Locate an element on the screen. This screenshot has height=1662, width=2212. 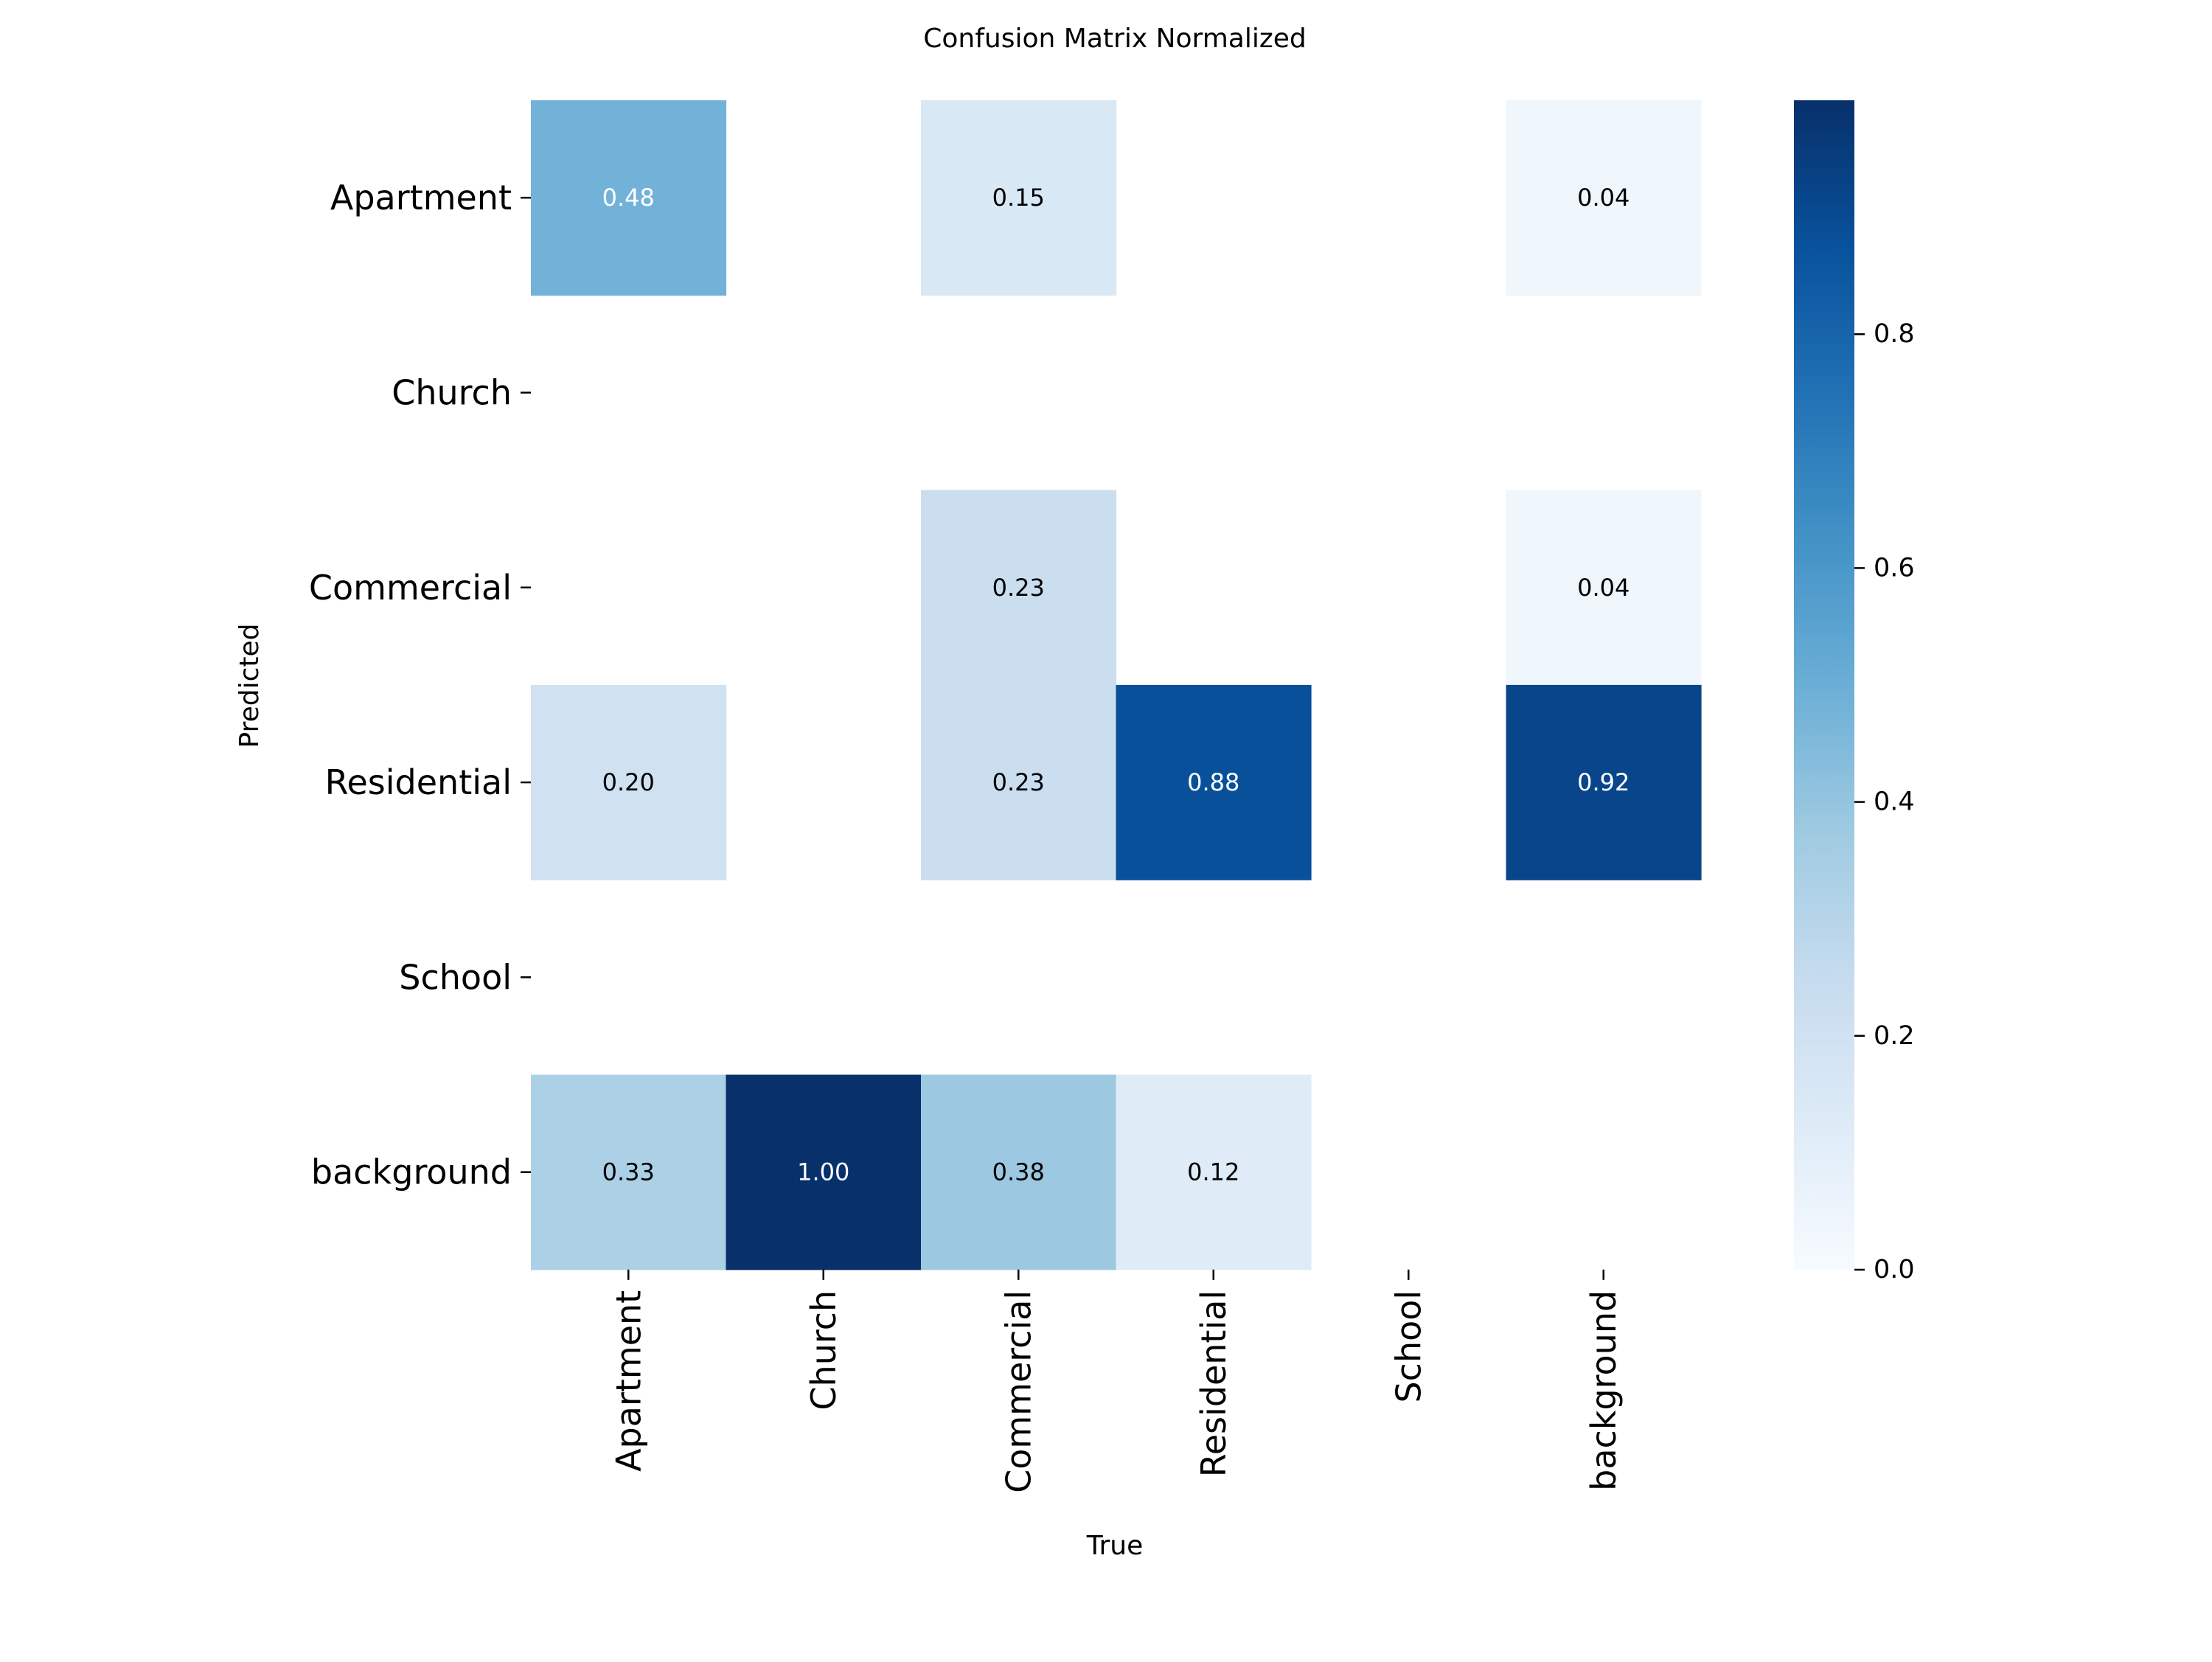
x-tick-label: Apartment is located at coordinates (628, 1381).